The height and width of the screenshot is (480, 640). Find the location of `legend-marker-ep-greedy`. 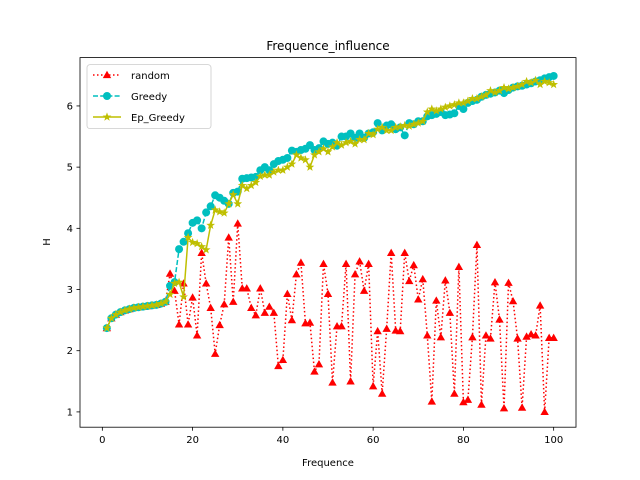

legend-marker-ep-greedy is located at coordinates (107, 116).